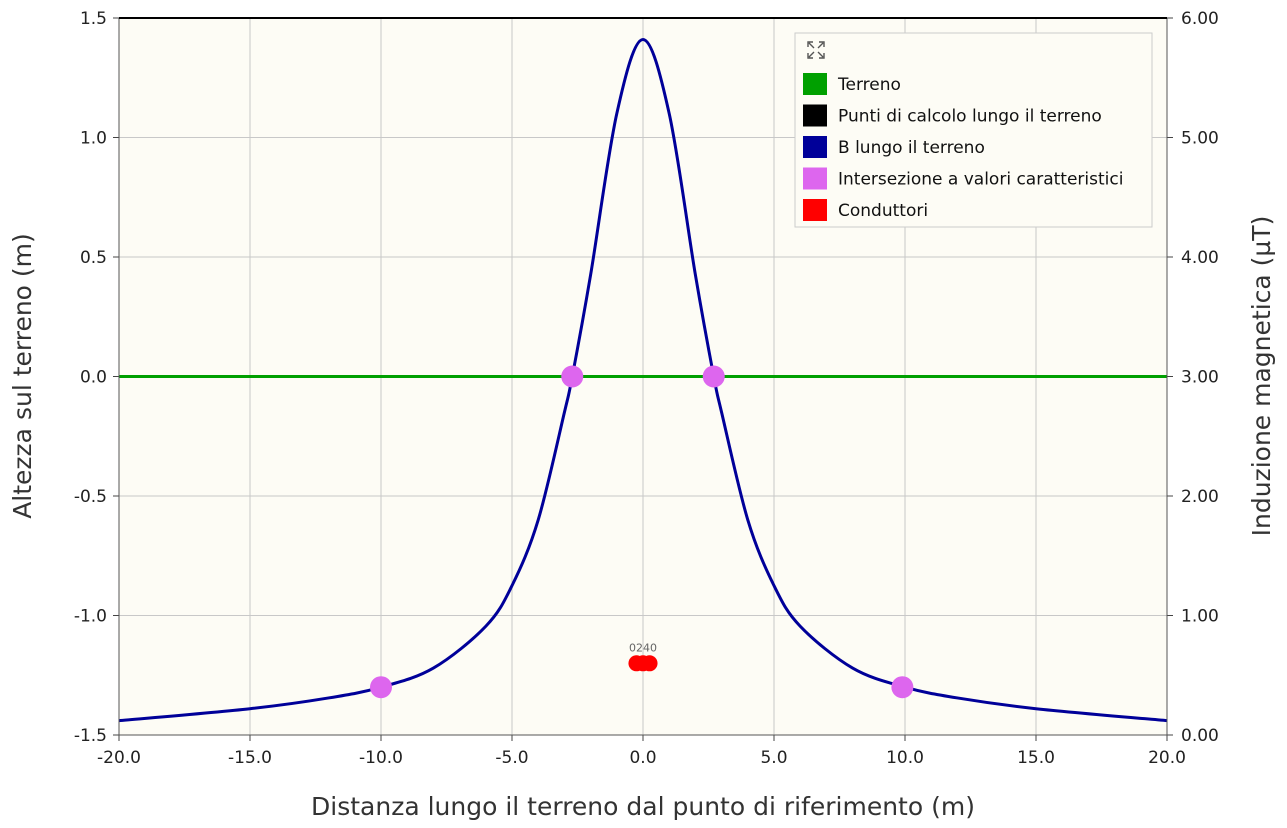 The image size is (1287, 828). What do you see at coordinates (1200, 736) in the screenshot?
I see `y-right-tick-label: 0.00` at bounding box center [1200, 736].